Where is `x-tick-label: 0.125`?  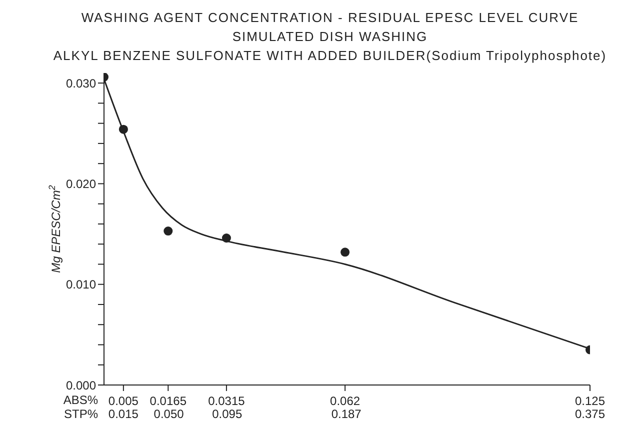 x-tick-label: 0.125 is located at coordinates (590, 401).